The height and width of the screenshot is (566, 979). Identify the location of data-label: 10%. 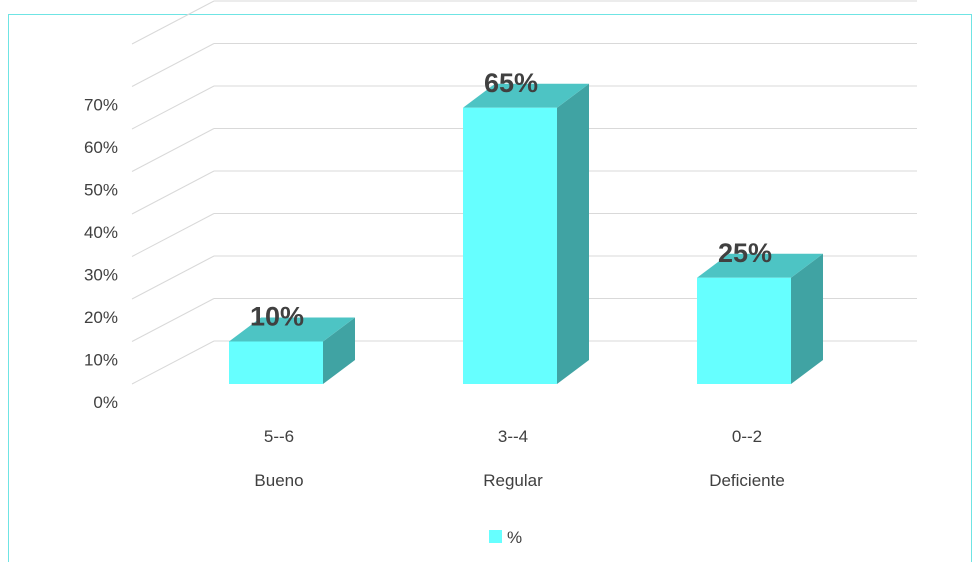
(277, 317).